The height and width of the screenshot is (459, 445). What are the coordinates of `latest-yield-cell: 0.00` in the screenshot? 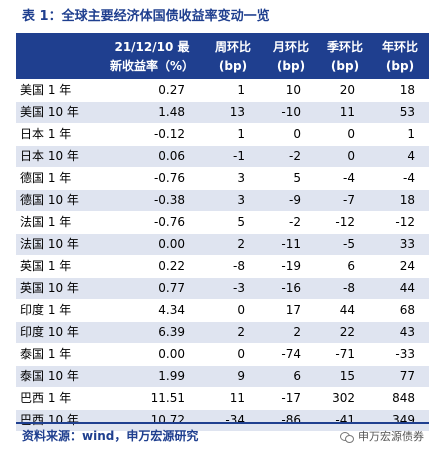 It's located at (171, 244).